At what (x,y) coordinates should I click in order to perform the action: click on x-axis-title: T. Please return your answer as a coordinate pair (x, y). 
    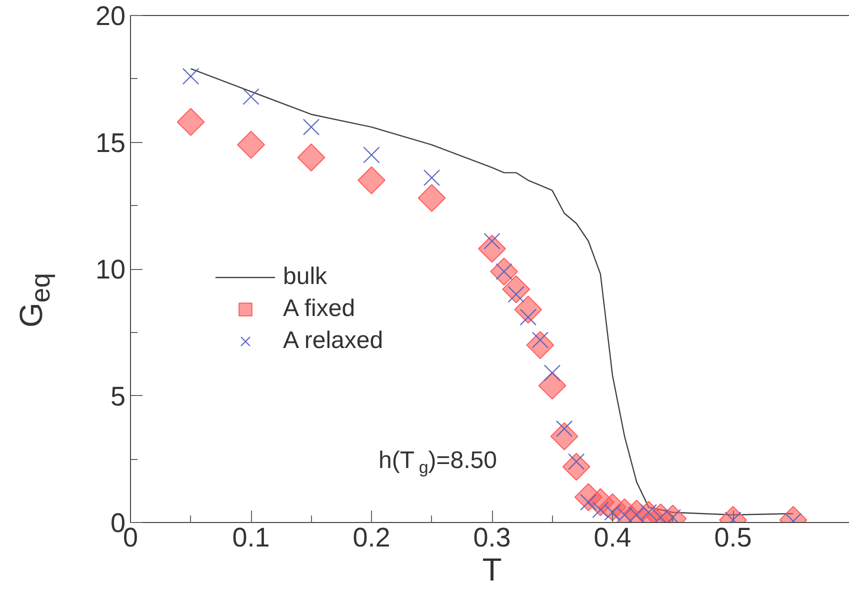
    Looking at the image, I should click on (492, 570).